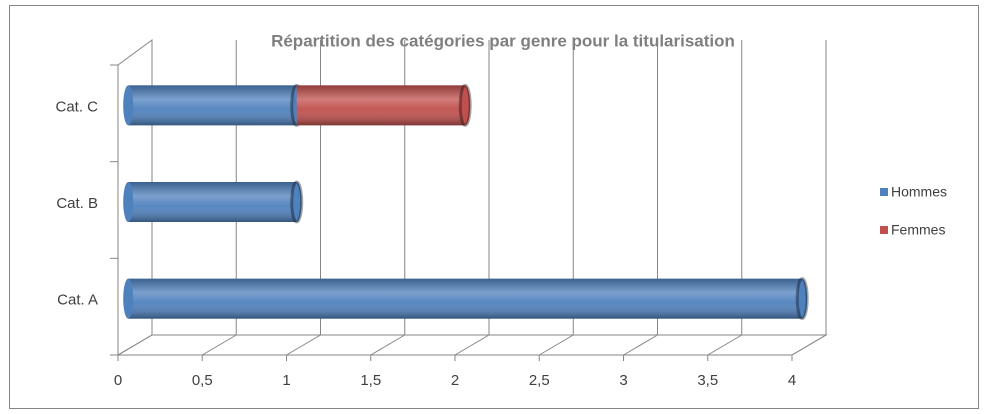  Describe the element at coordinates (918, 230) in the screenshot. I see `legend-label: Femmes` at that location.